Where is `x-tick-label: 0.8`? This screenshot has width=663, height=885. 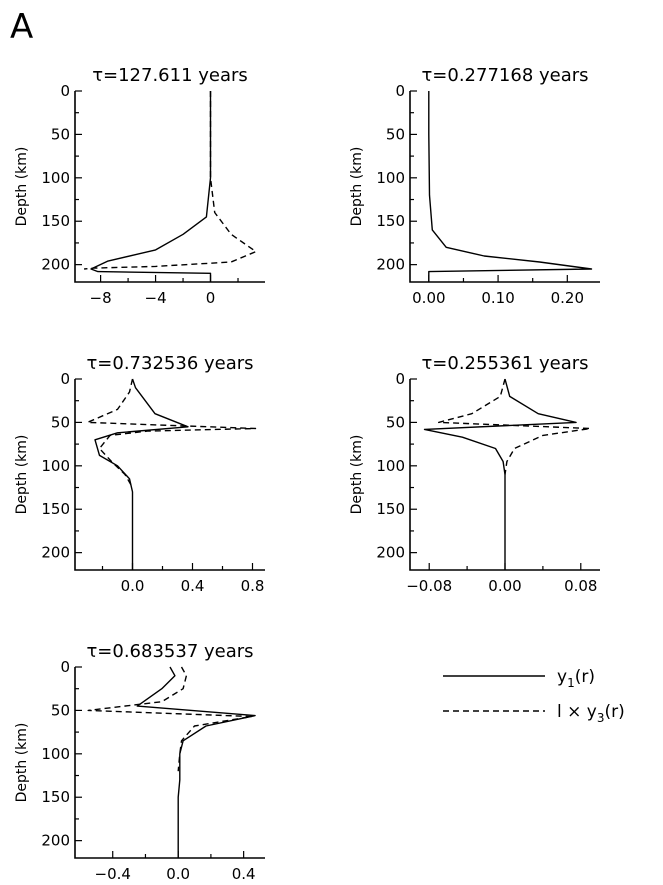
x-tick-label: 0.8 is located at coordinates (253, 586).